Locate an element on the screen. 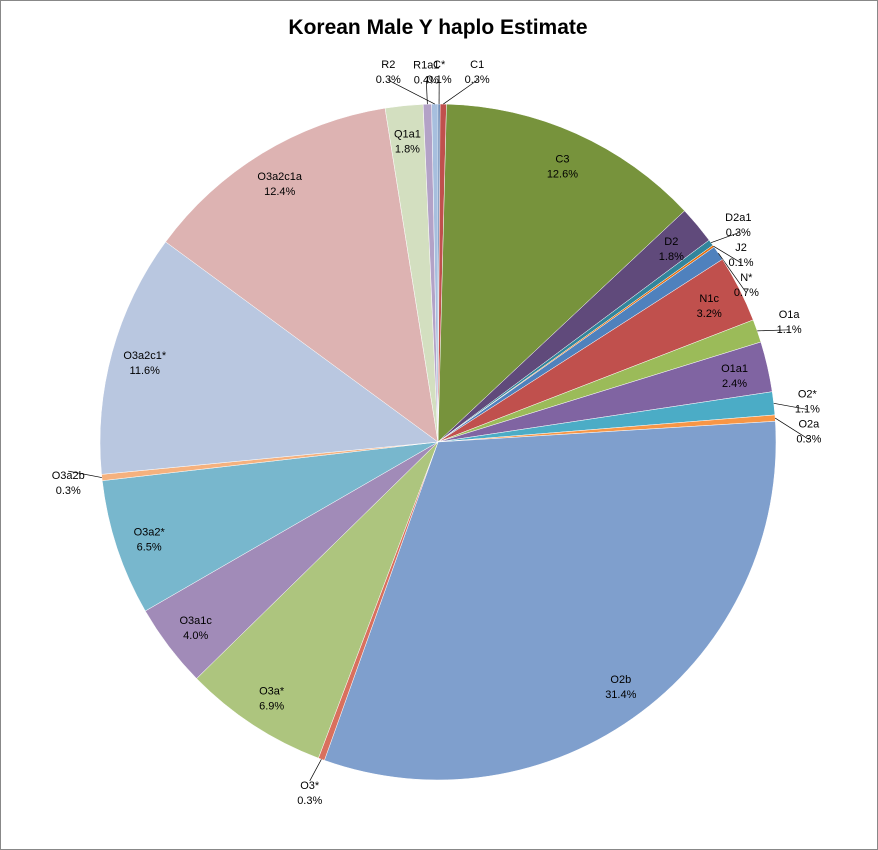 Image resolution: width=878 pixels, height=850 pixels. data-label: O3a* 6.9% is located at coordinates (272, 699).